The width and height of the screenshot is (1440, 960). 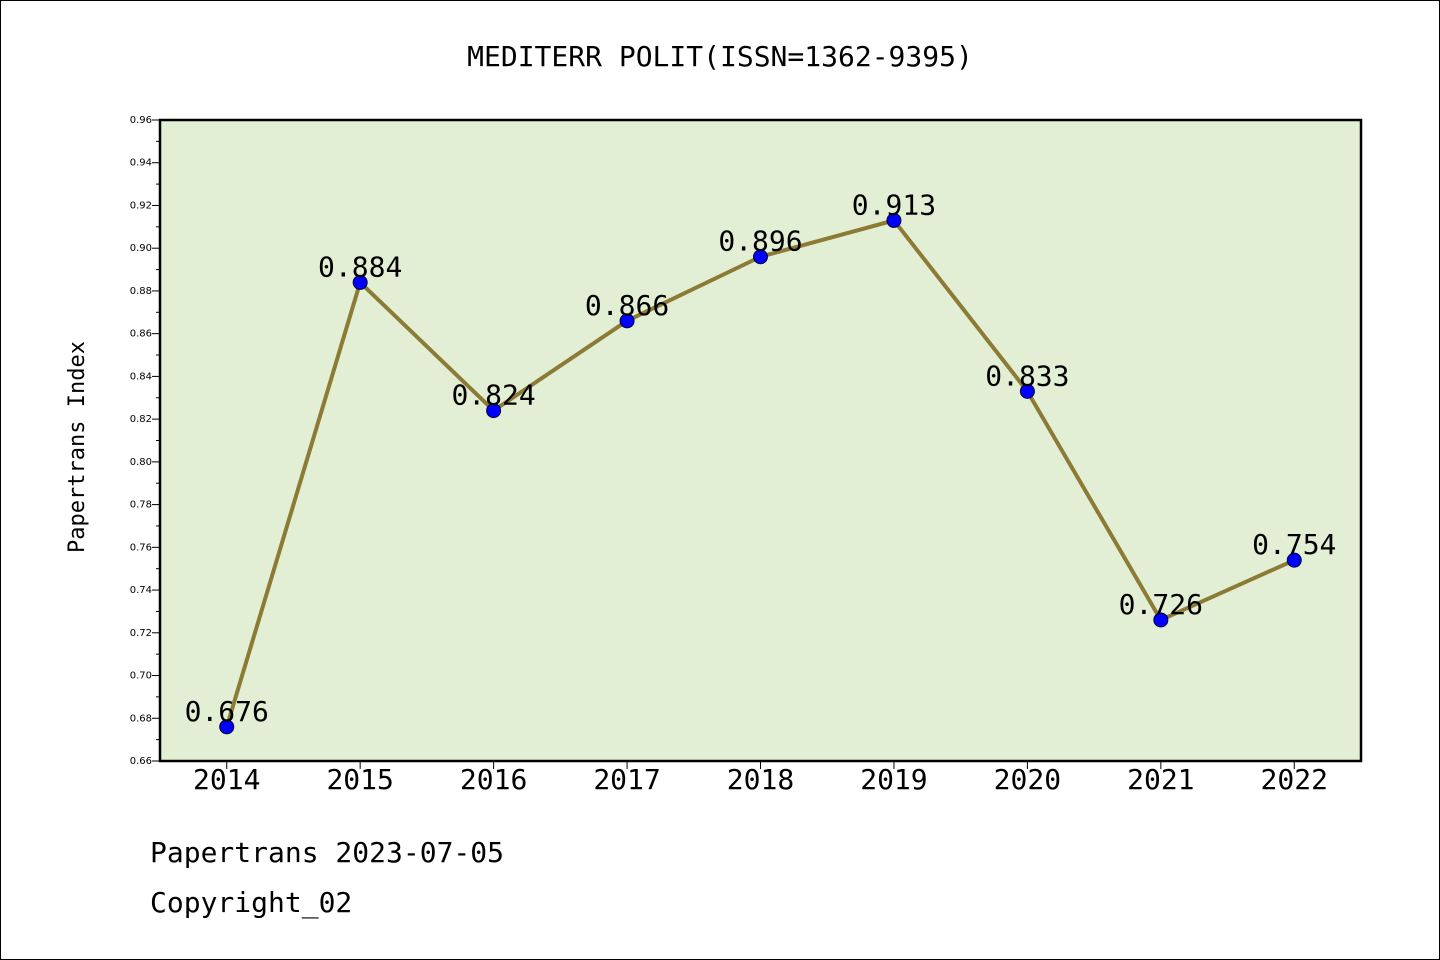 What do you see at coordinates (141, 248) in the screenshot?
I see `y-tick-label: 0.90` at bounding box center [141, 248].